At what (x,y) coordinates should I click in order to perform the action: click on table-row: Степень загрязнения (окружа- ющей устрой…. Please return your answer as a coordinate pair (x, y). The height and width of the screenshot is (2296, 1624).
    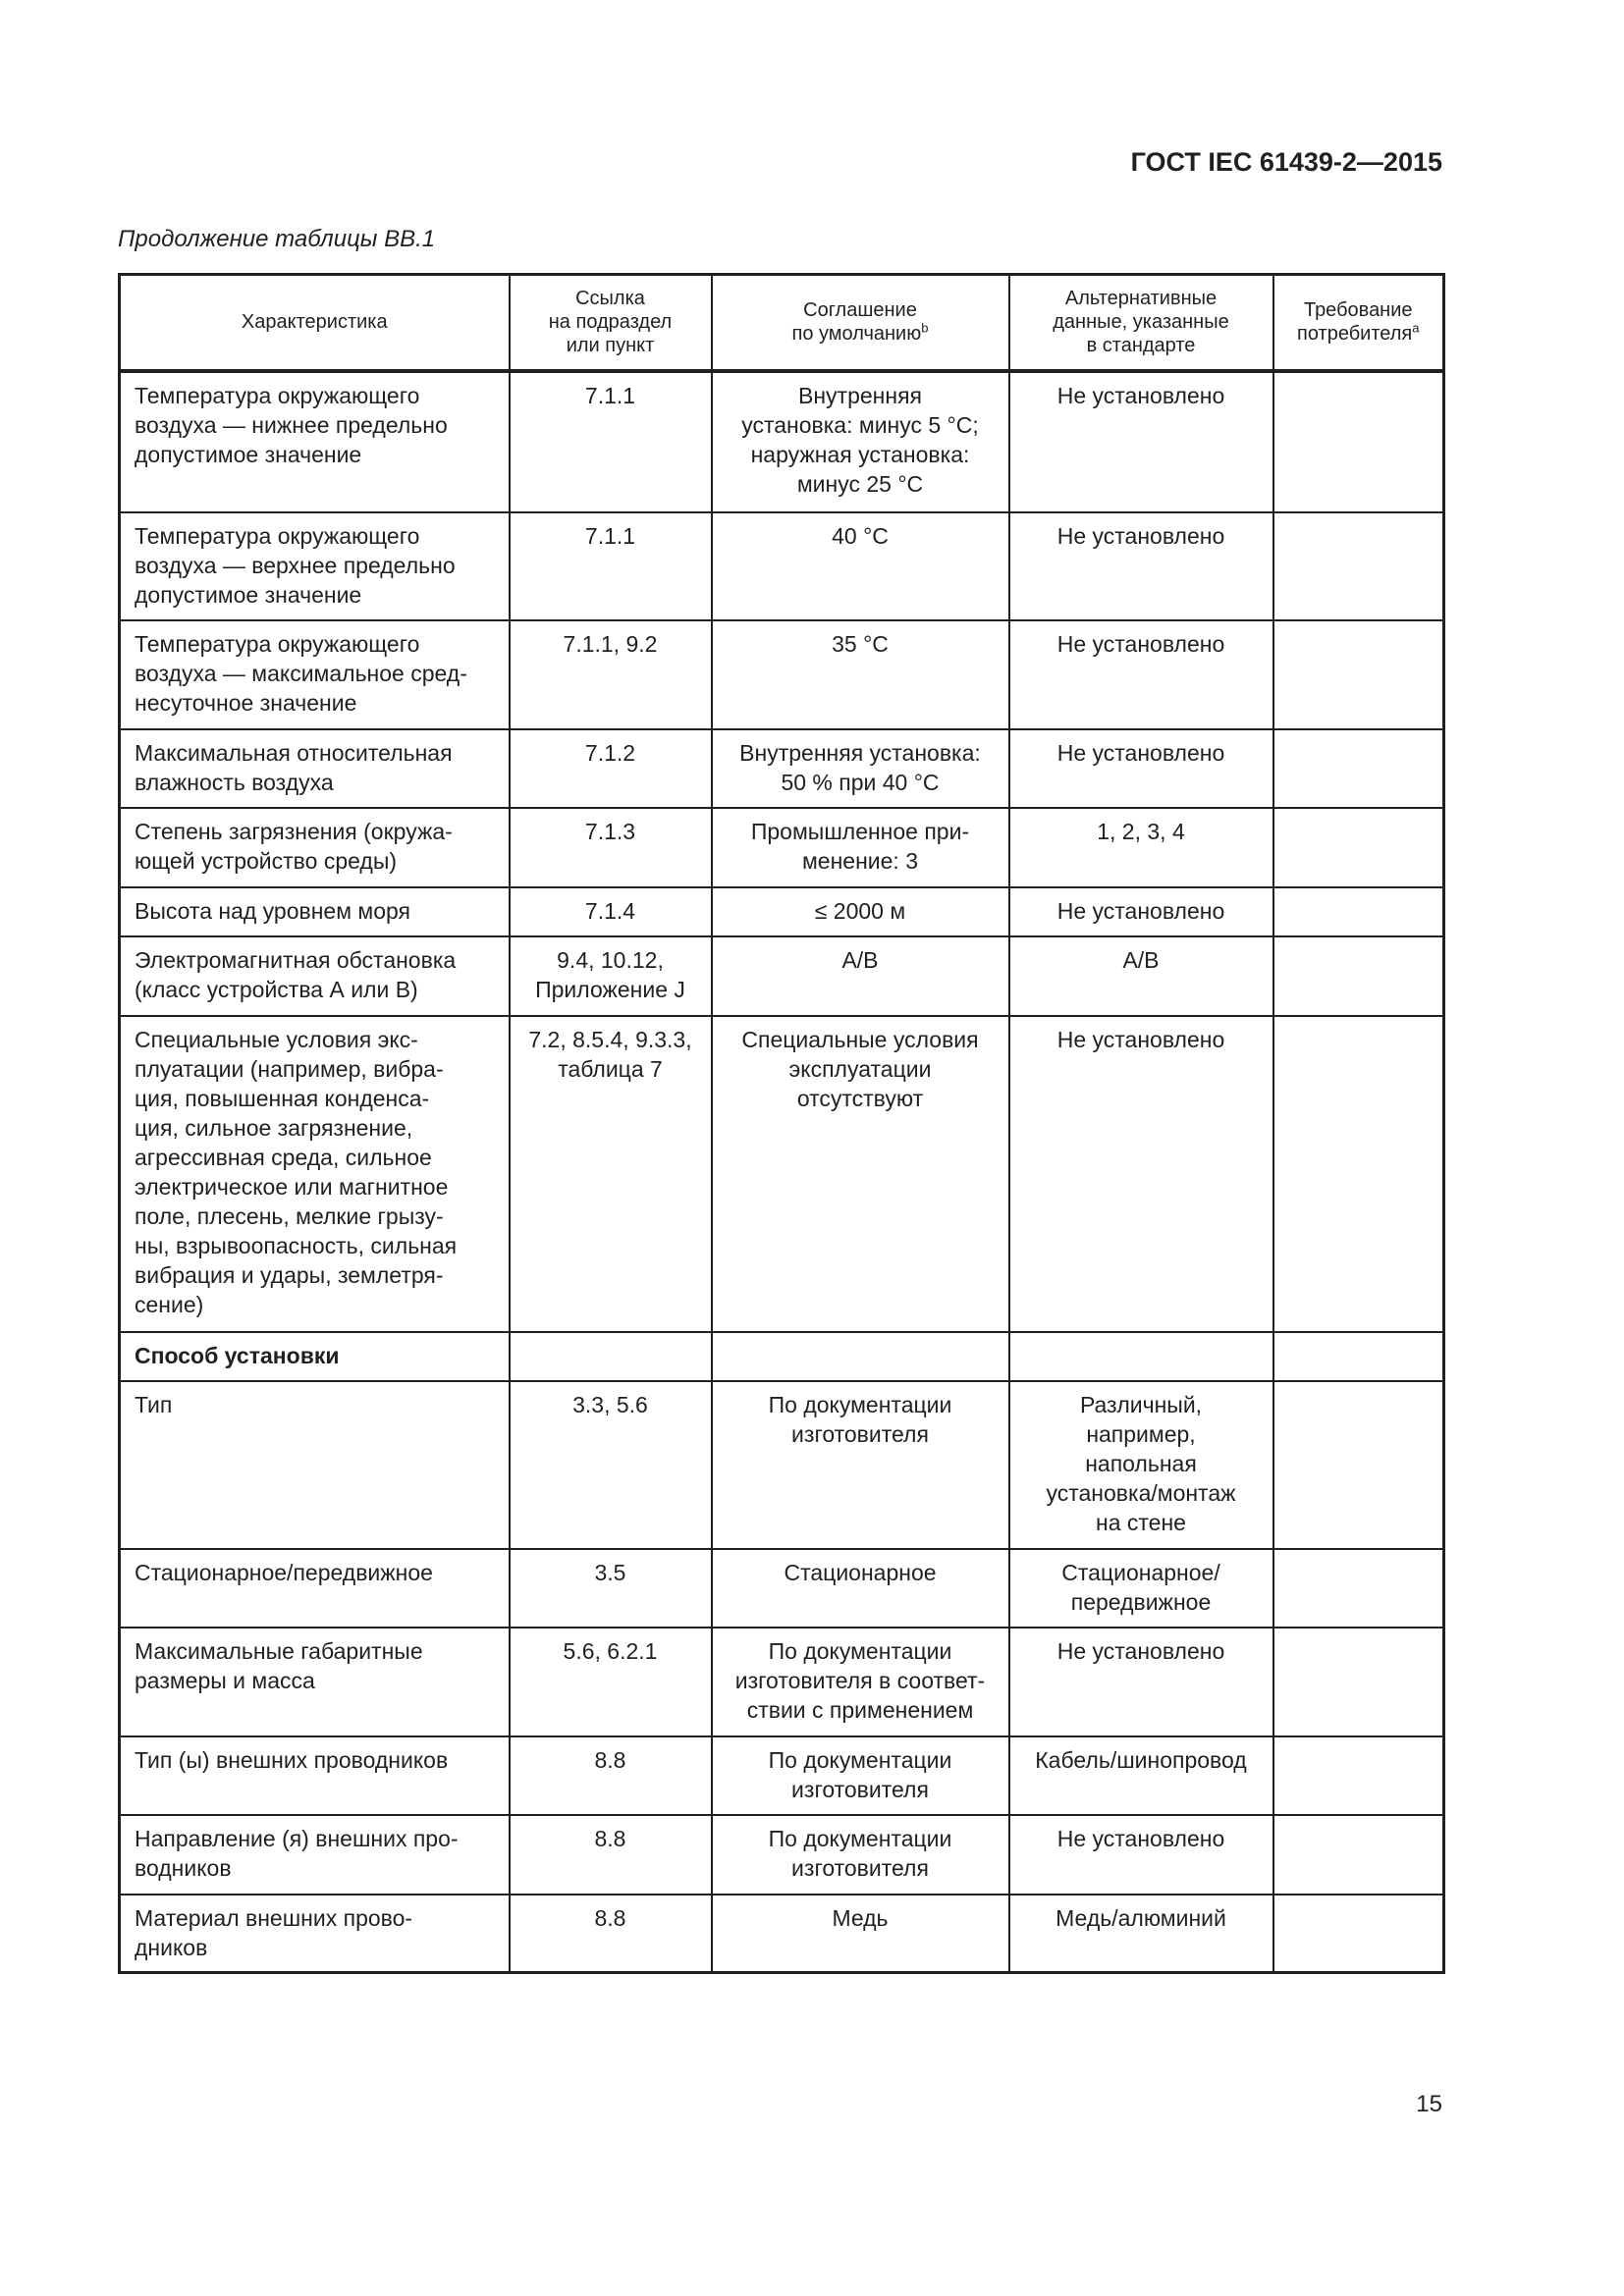
    Looking at the image, I should click on (781, 847).